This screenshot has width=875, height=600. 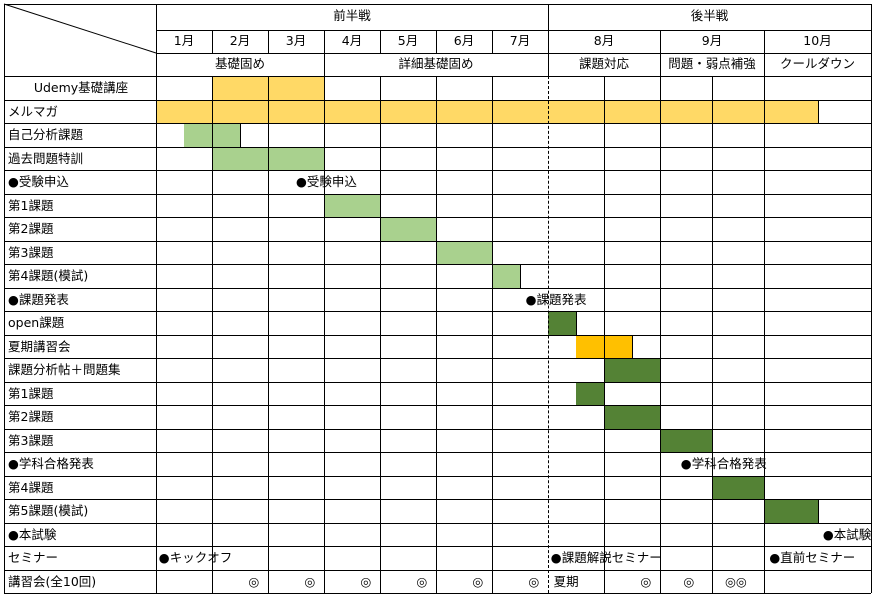 What do you see at coordinates (556, 299) in the screenshot?
I see `row-marker: ●課題発表` at bounding box center [556, 299].